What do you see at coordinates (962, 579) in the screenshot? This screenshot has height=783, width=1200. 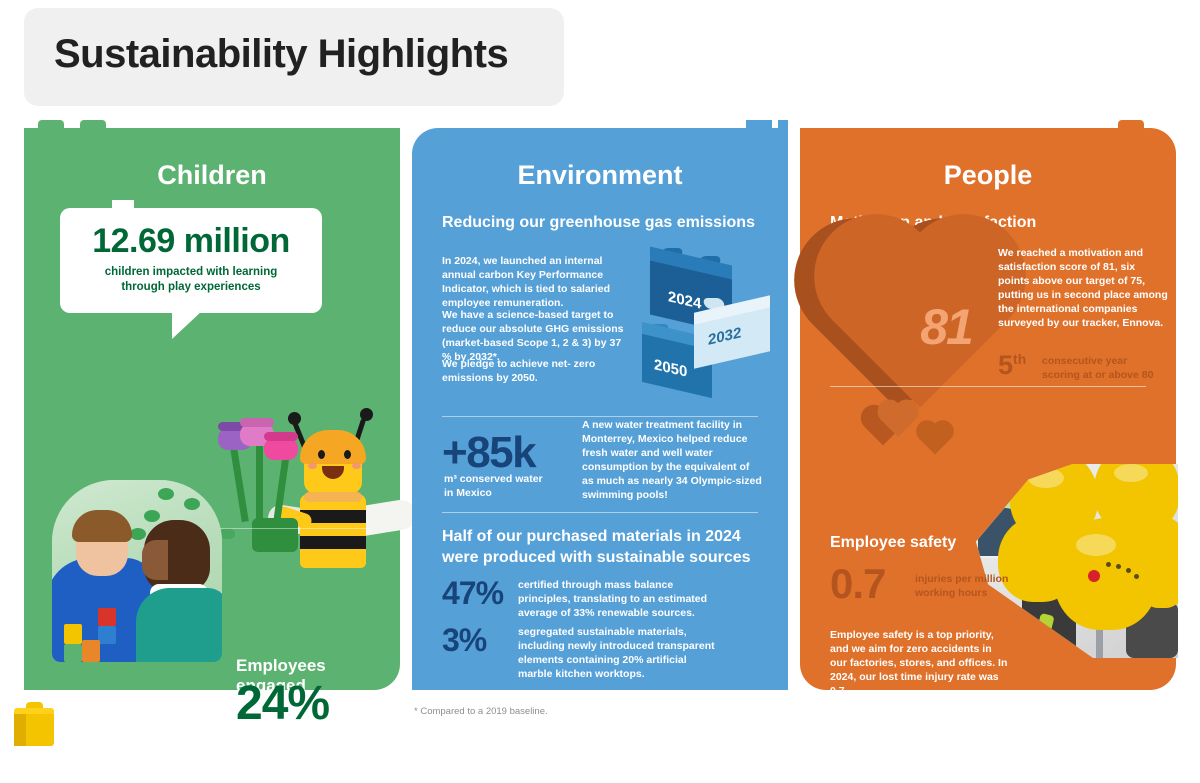 I see `safety-stat-line-1: injuries per million` at bounding box center [962, 579].